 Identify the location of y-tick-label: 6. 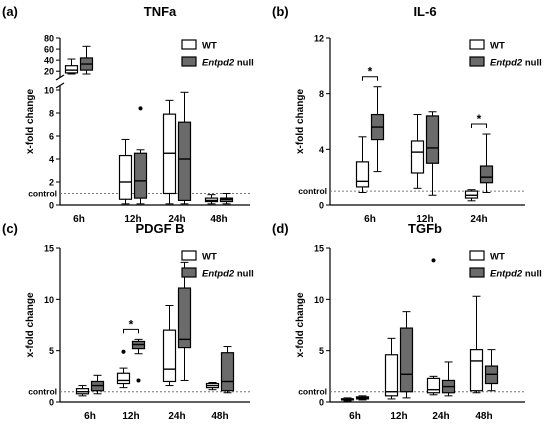
(51, 137).